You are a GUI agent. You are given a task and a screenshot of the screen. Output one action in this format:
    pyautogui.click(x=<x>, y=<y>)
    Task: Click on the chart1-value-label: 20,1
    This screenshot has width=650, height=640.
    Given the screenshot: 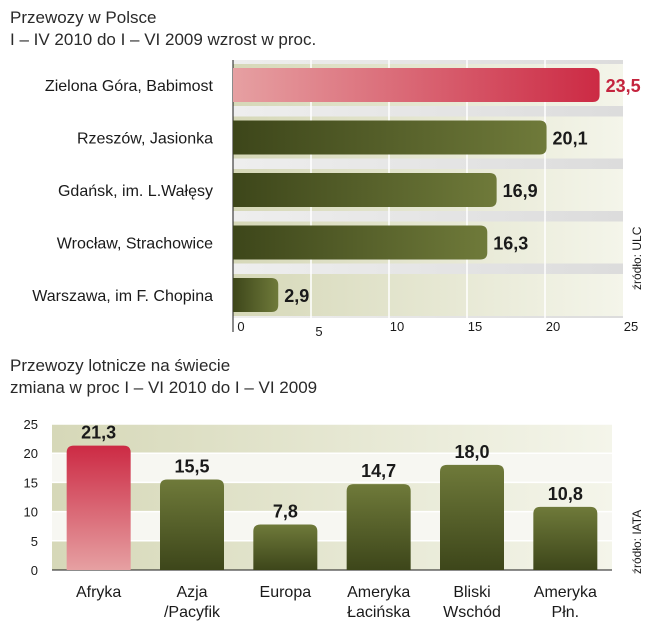 What is the action you would take?
    pyautogui.click(x=570, y=139)
    